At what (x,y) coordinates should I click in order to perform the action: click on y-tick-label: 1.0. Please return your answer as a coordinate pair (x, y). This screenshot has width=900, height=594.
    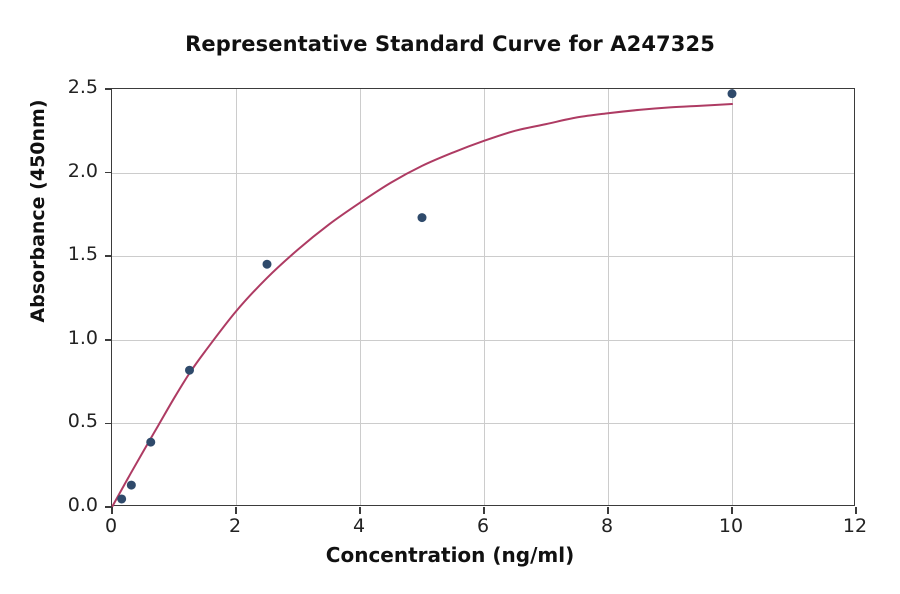
    Looking at the image, I should click on (82, 337).